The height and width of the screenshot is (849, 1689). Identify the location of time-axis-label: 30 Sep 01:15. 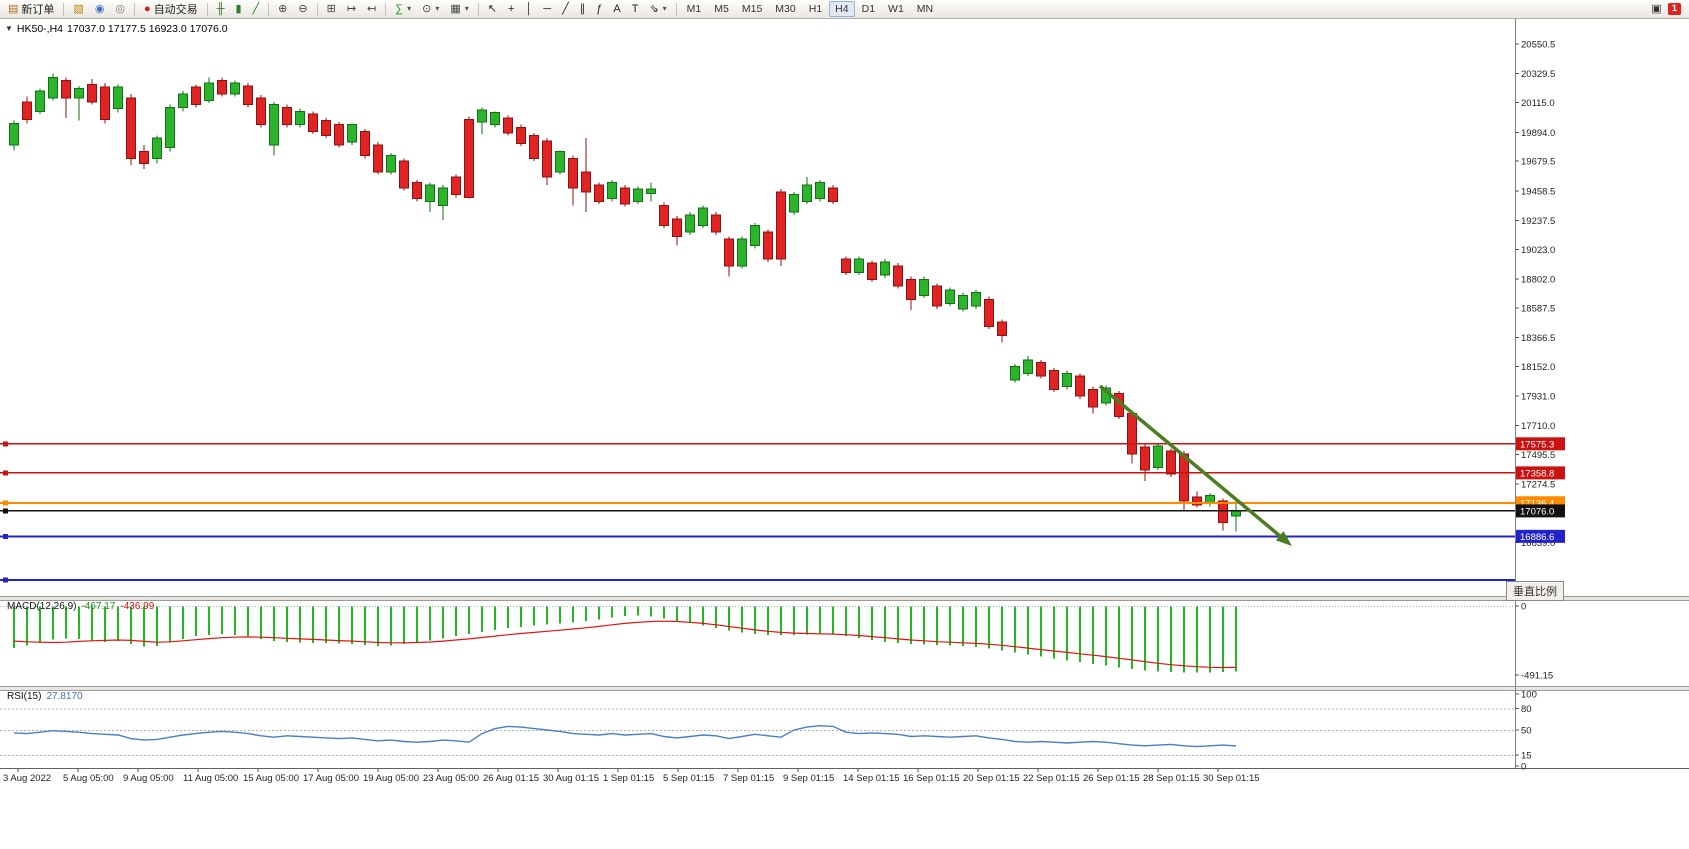
(1231, 778).